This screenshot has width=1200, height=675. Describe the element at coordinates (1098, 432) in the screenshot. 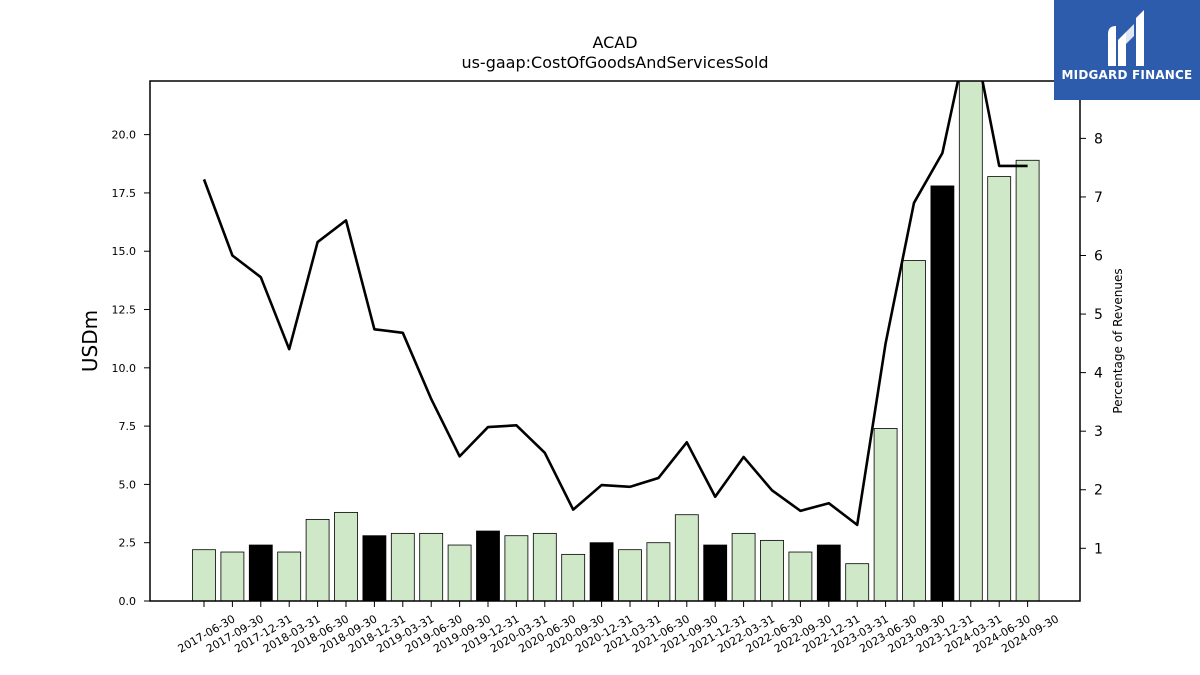

I see `y2-tick-label: 3` at that location.